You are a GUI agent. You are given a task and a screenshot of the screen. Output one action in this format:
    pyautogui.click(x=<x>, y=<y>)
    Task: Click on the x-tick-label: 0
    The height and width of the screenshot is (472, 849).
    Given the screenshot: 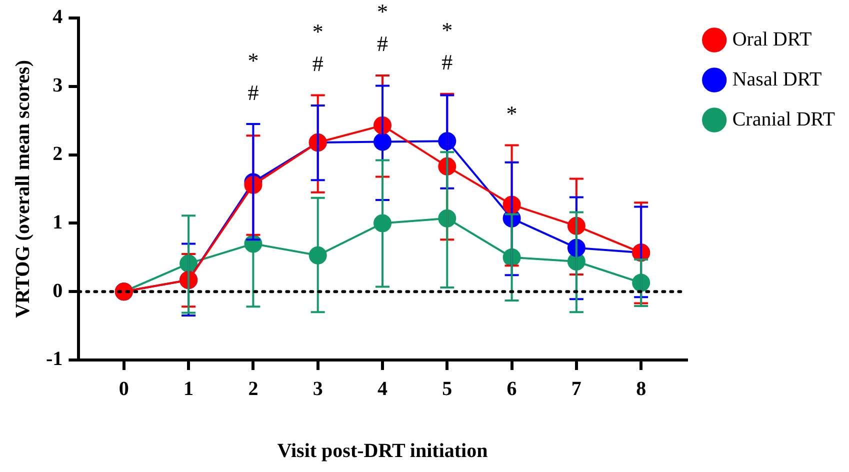 What is the action you would take?
    pyautogui.click(x=123, y=389)
    